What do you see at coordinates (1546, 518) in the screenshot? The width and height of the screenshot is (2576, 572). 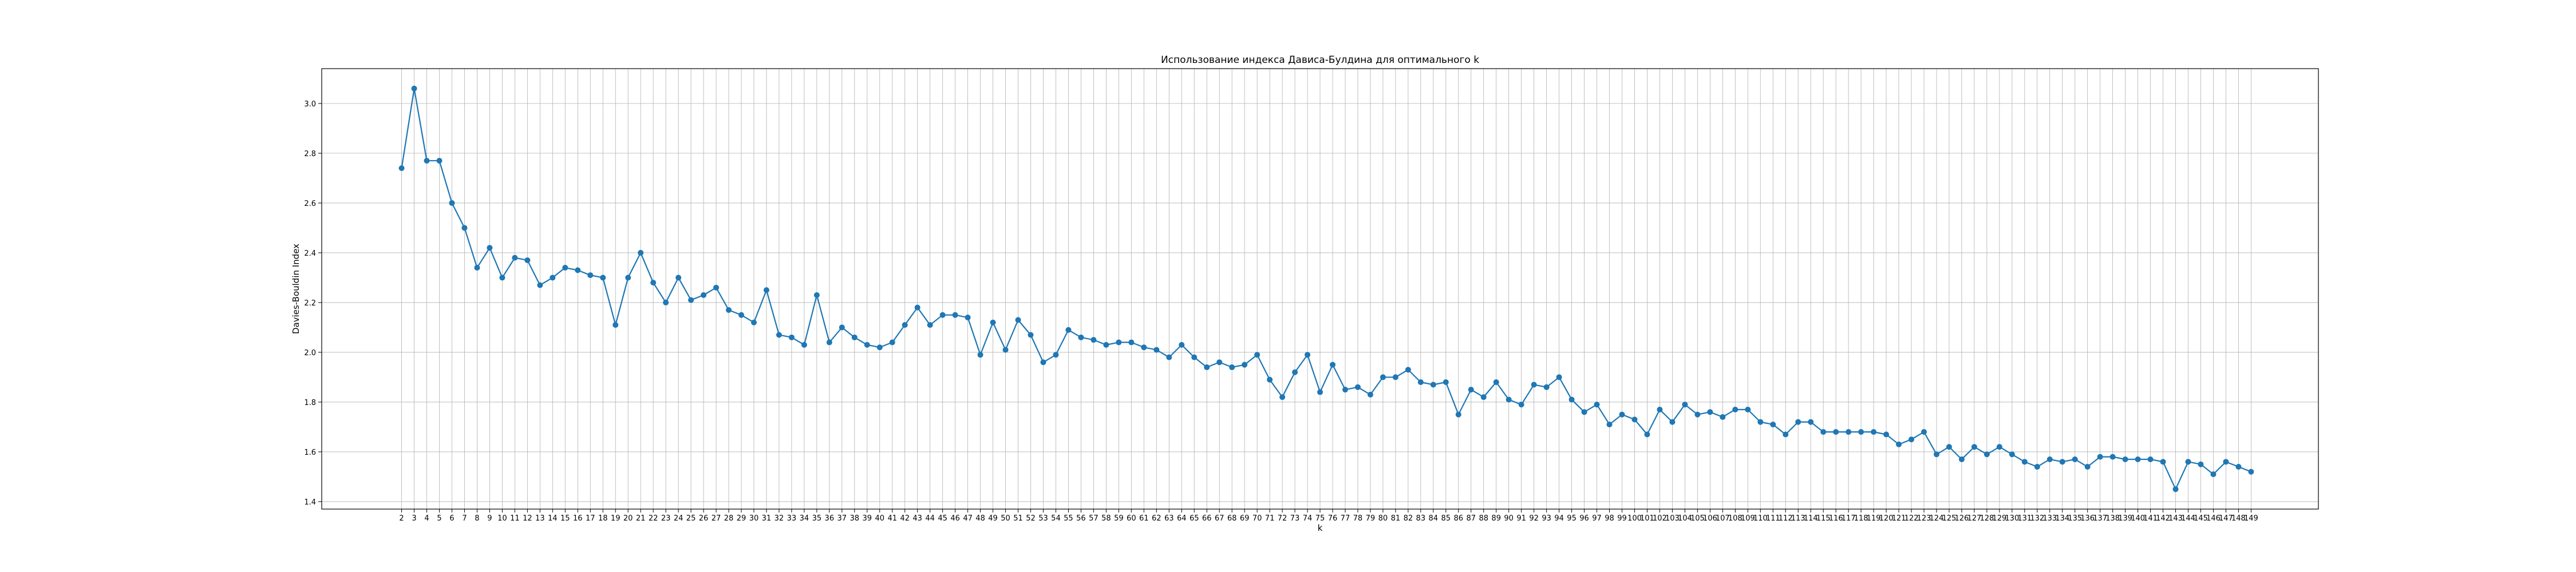 I see `x-tick-label: 93` at bounding box center [1546, 518].